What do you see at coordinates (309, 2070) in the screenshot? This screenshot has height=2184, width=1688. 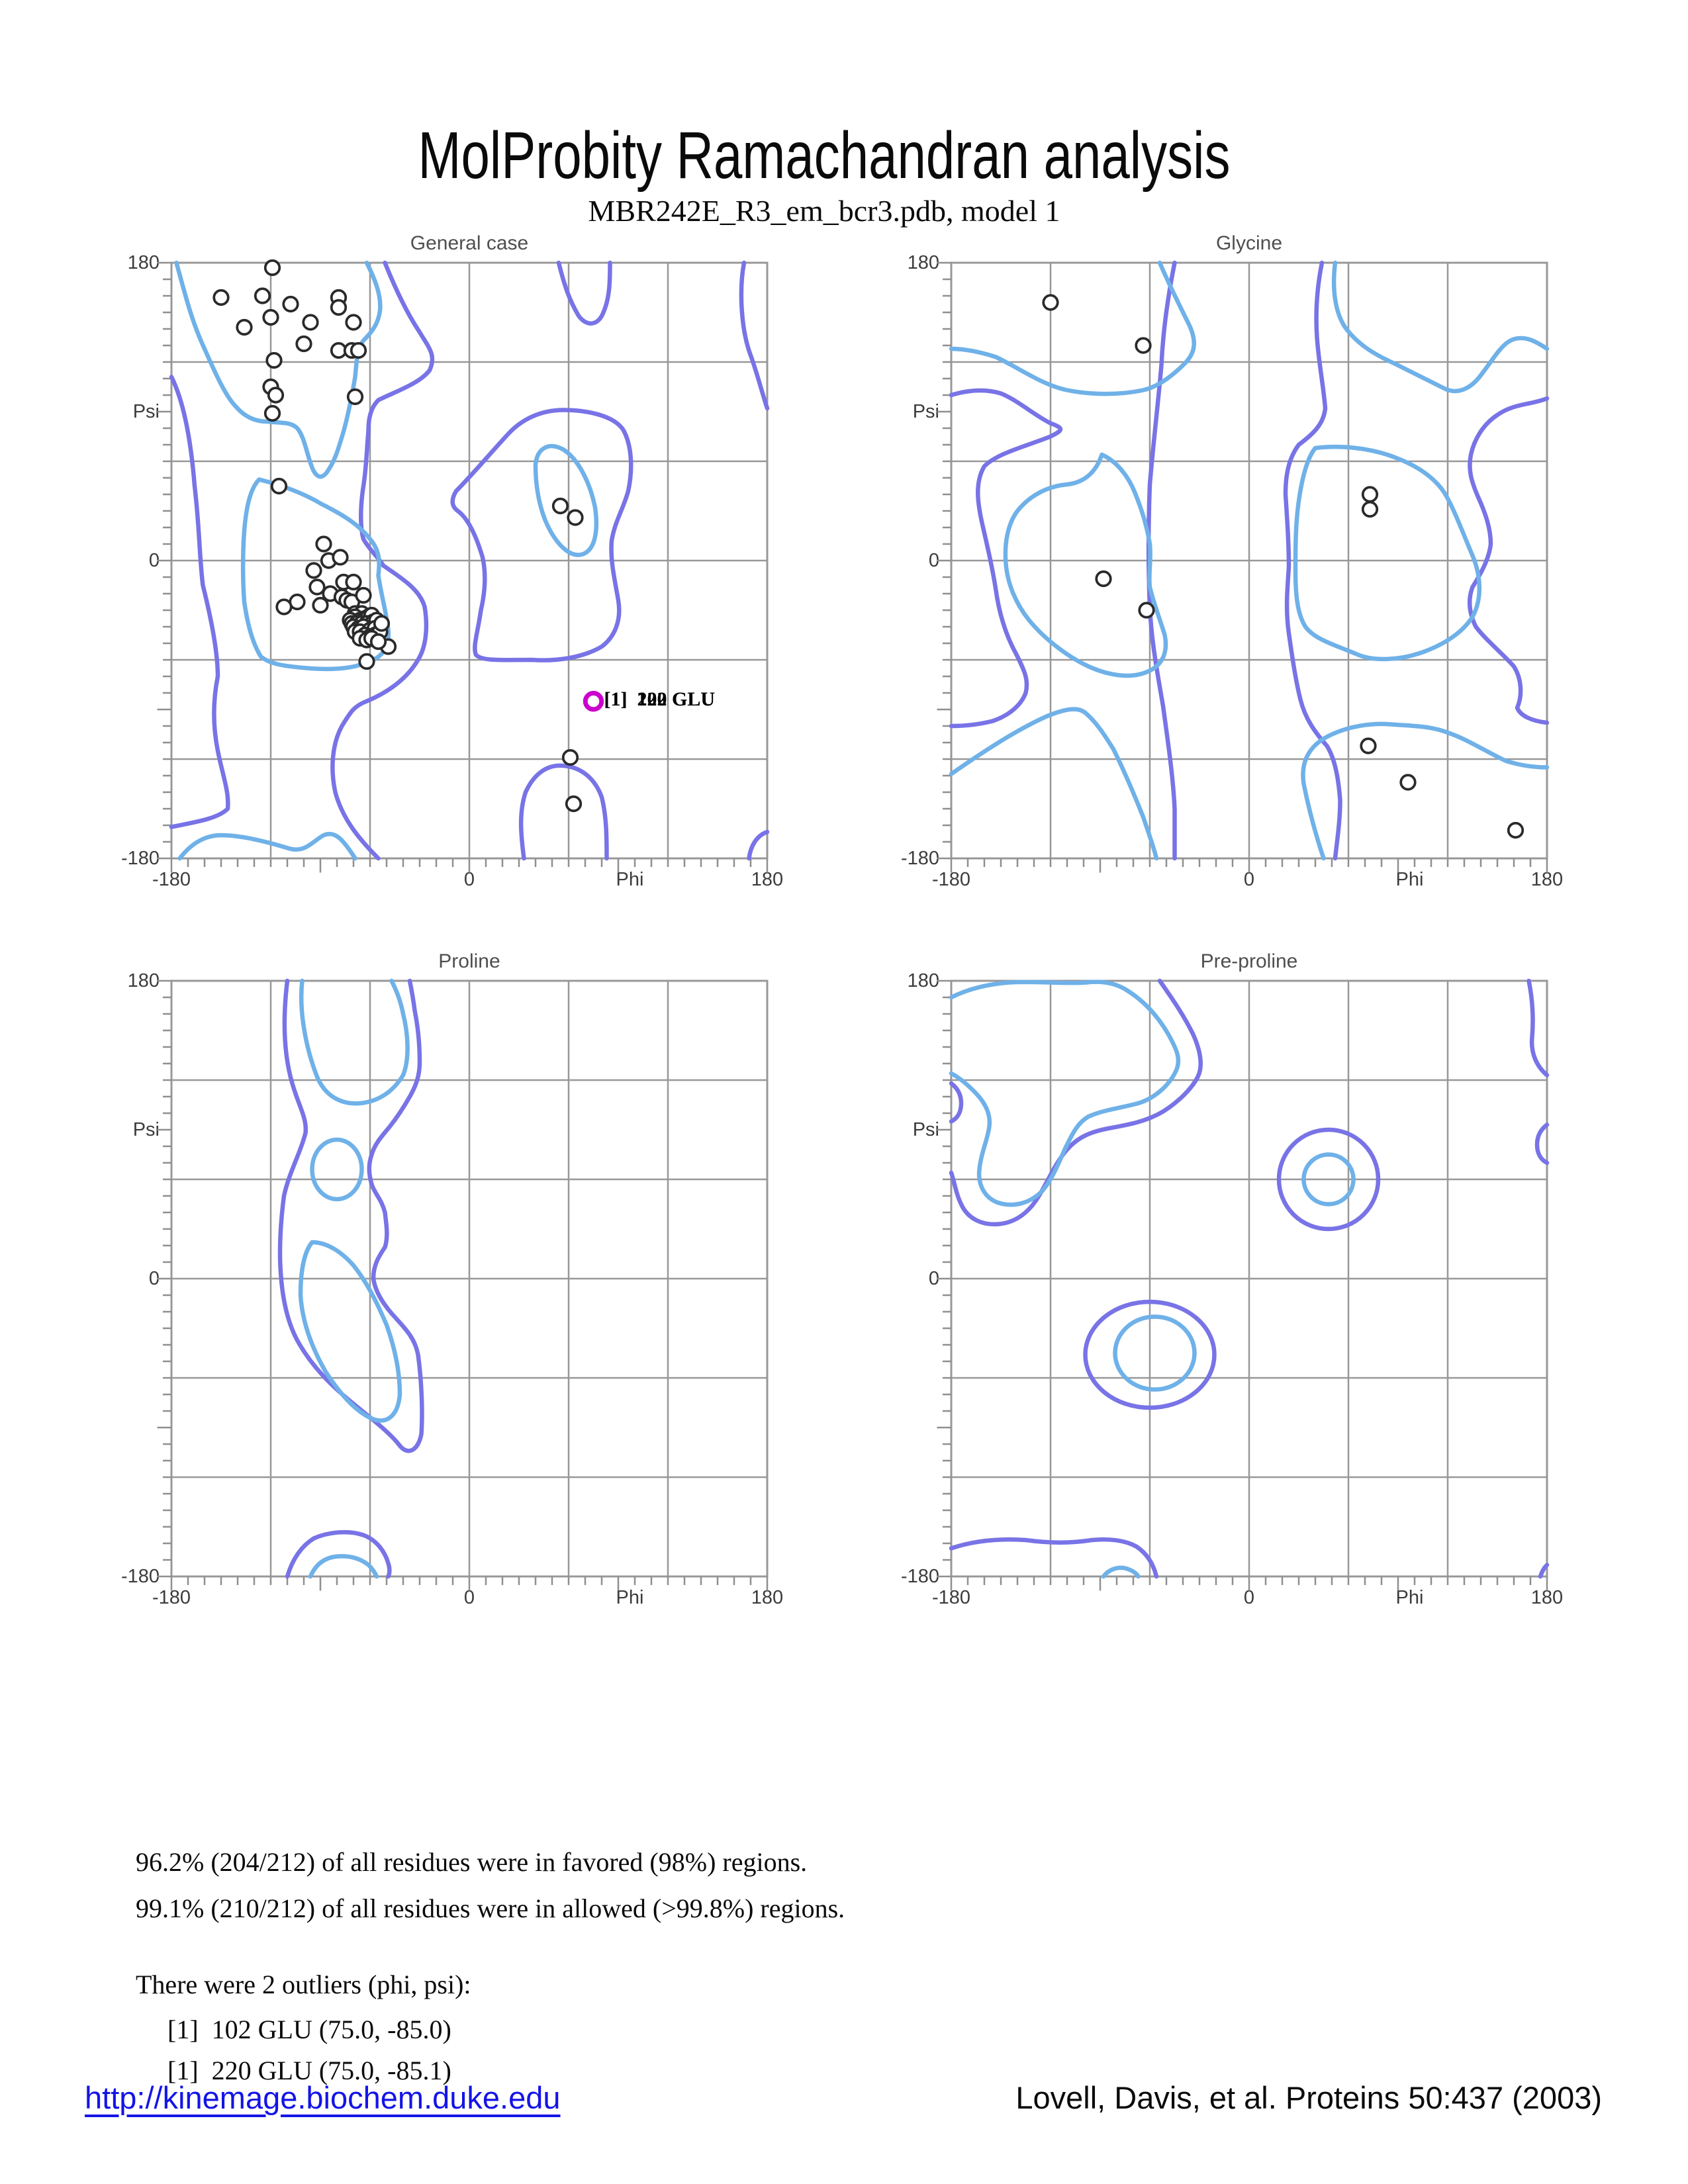 I see `outlier-line-2: [1] 220 GLU (75.0, -85.1)` at bounding box center [309, 2070].